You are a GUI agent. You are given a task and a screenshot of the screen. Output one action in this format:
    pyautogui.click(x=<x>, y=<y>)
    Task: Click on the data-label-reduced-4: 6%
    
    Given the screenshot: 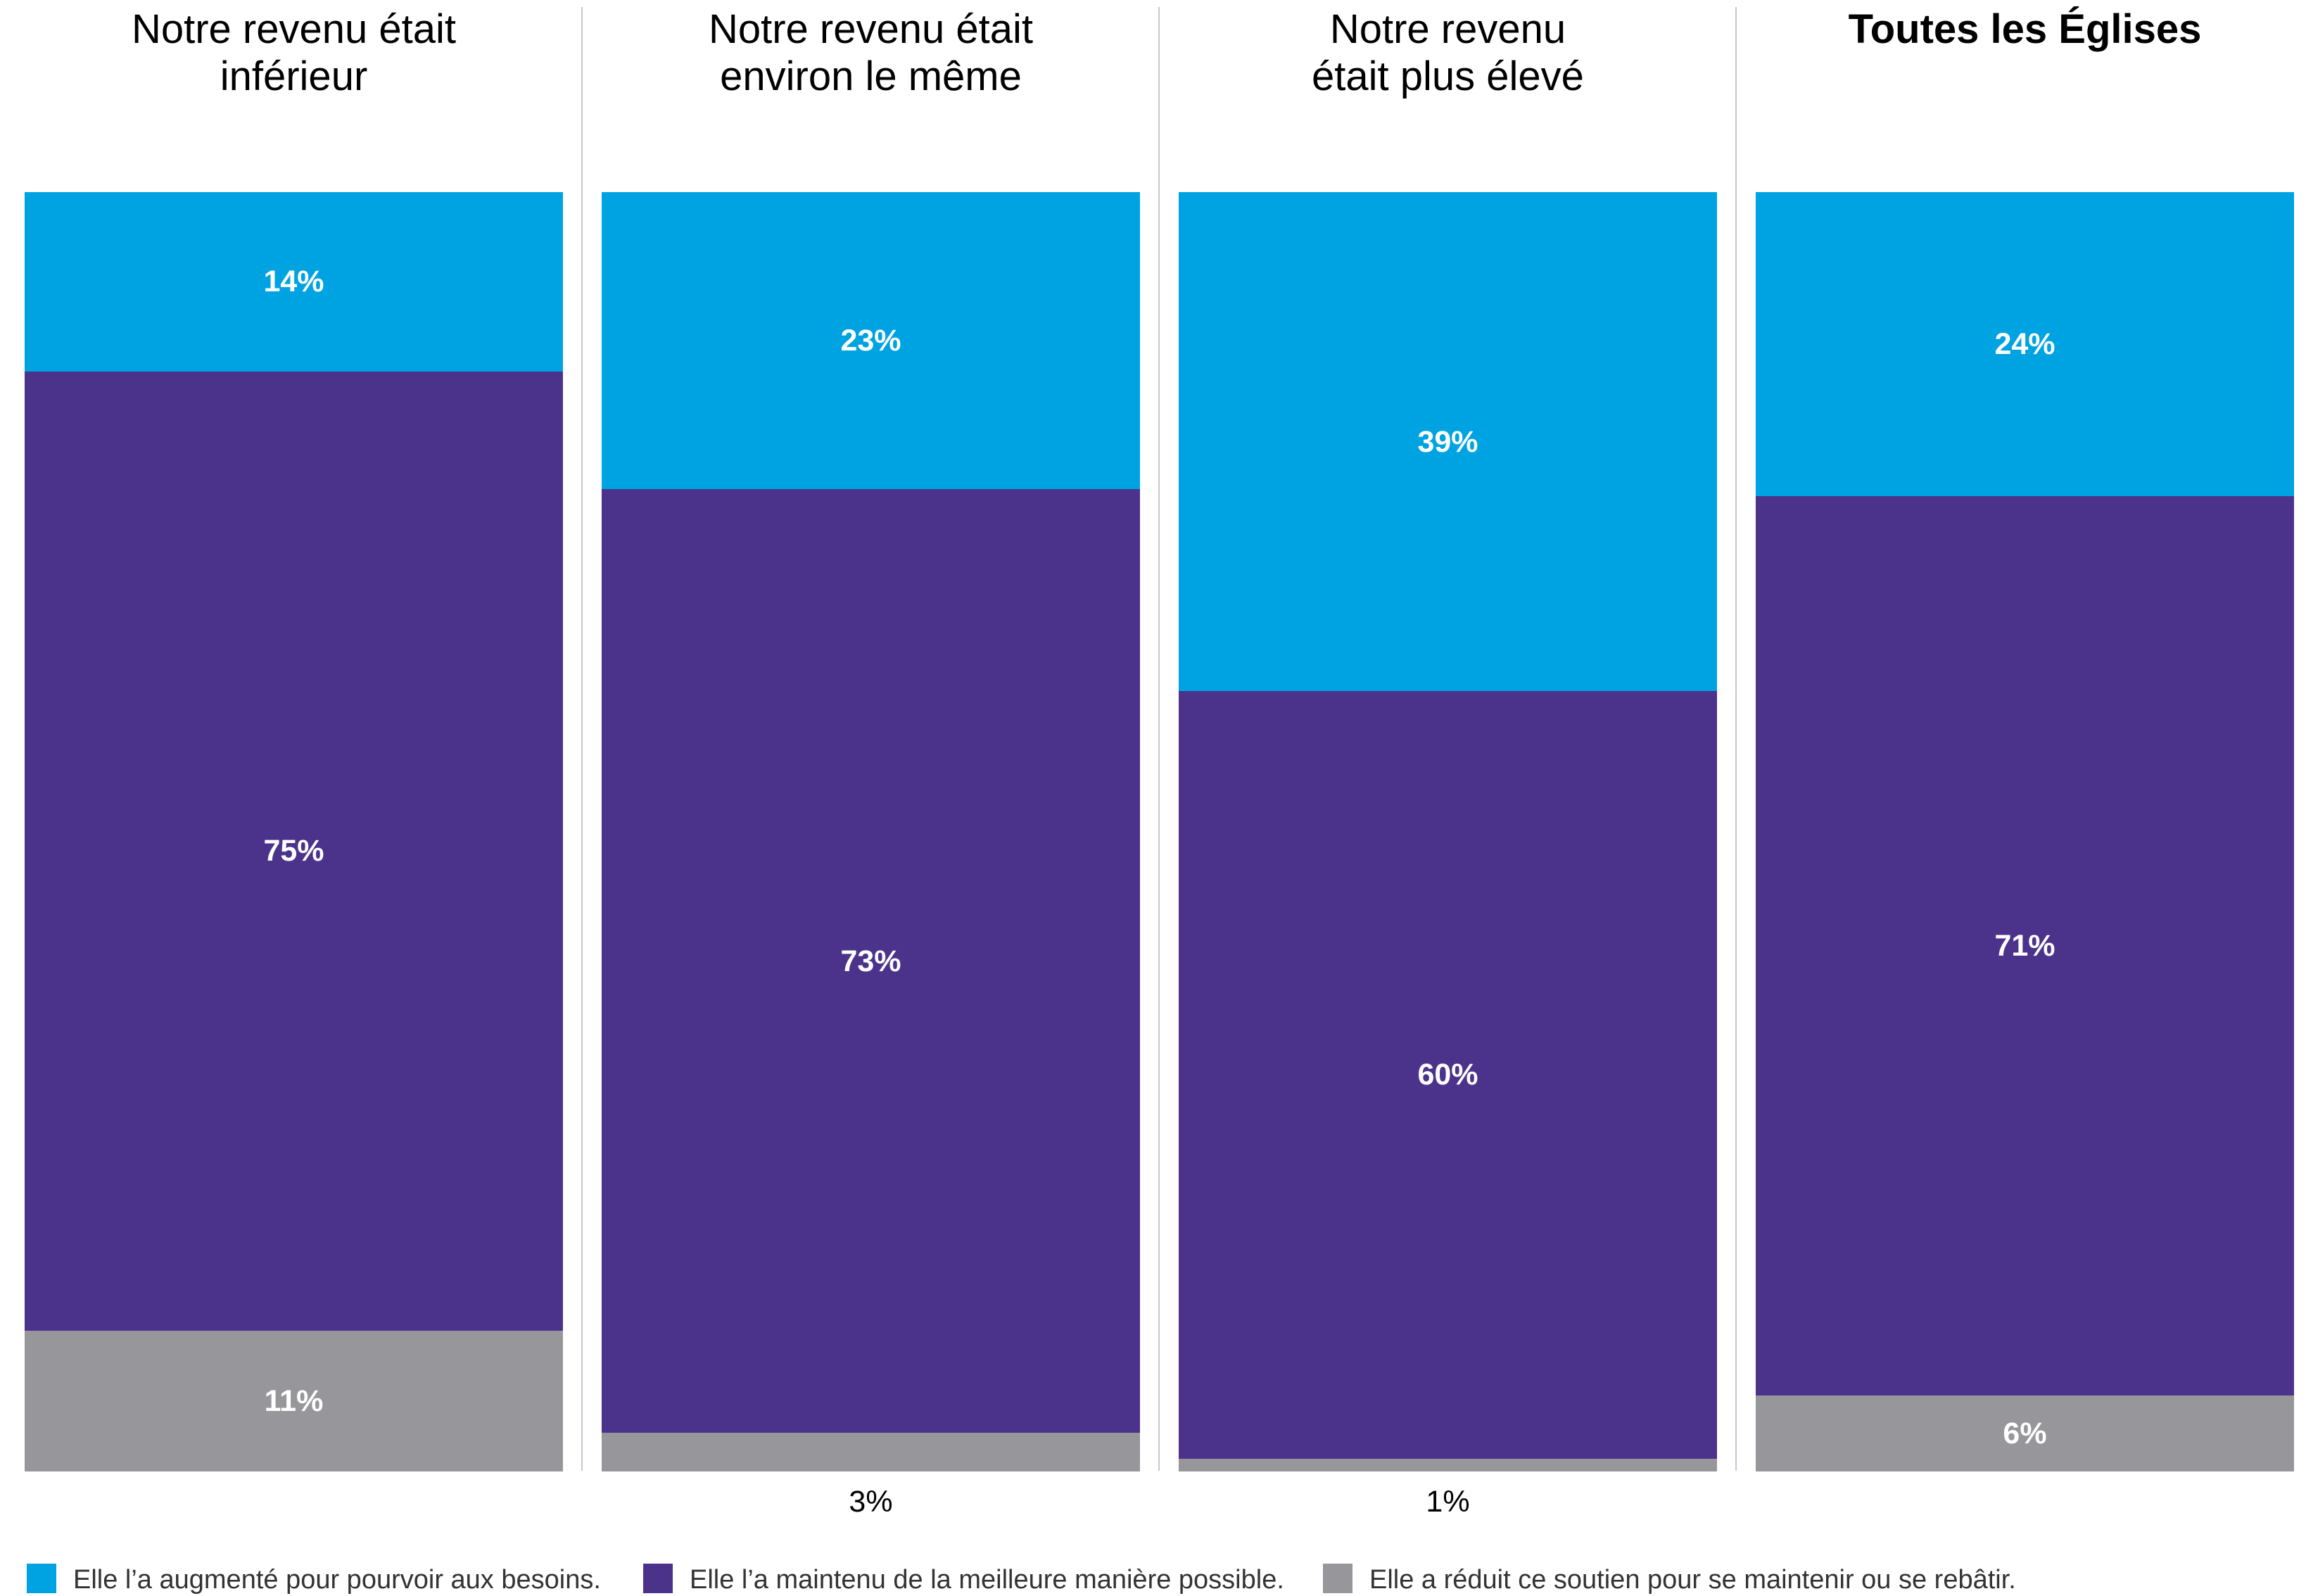 What is the action you would take?
    pyautogui.click(x=2025, y=1433)
    